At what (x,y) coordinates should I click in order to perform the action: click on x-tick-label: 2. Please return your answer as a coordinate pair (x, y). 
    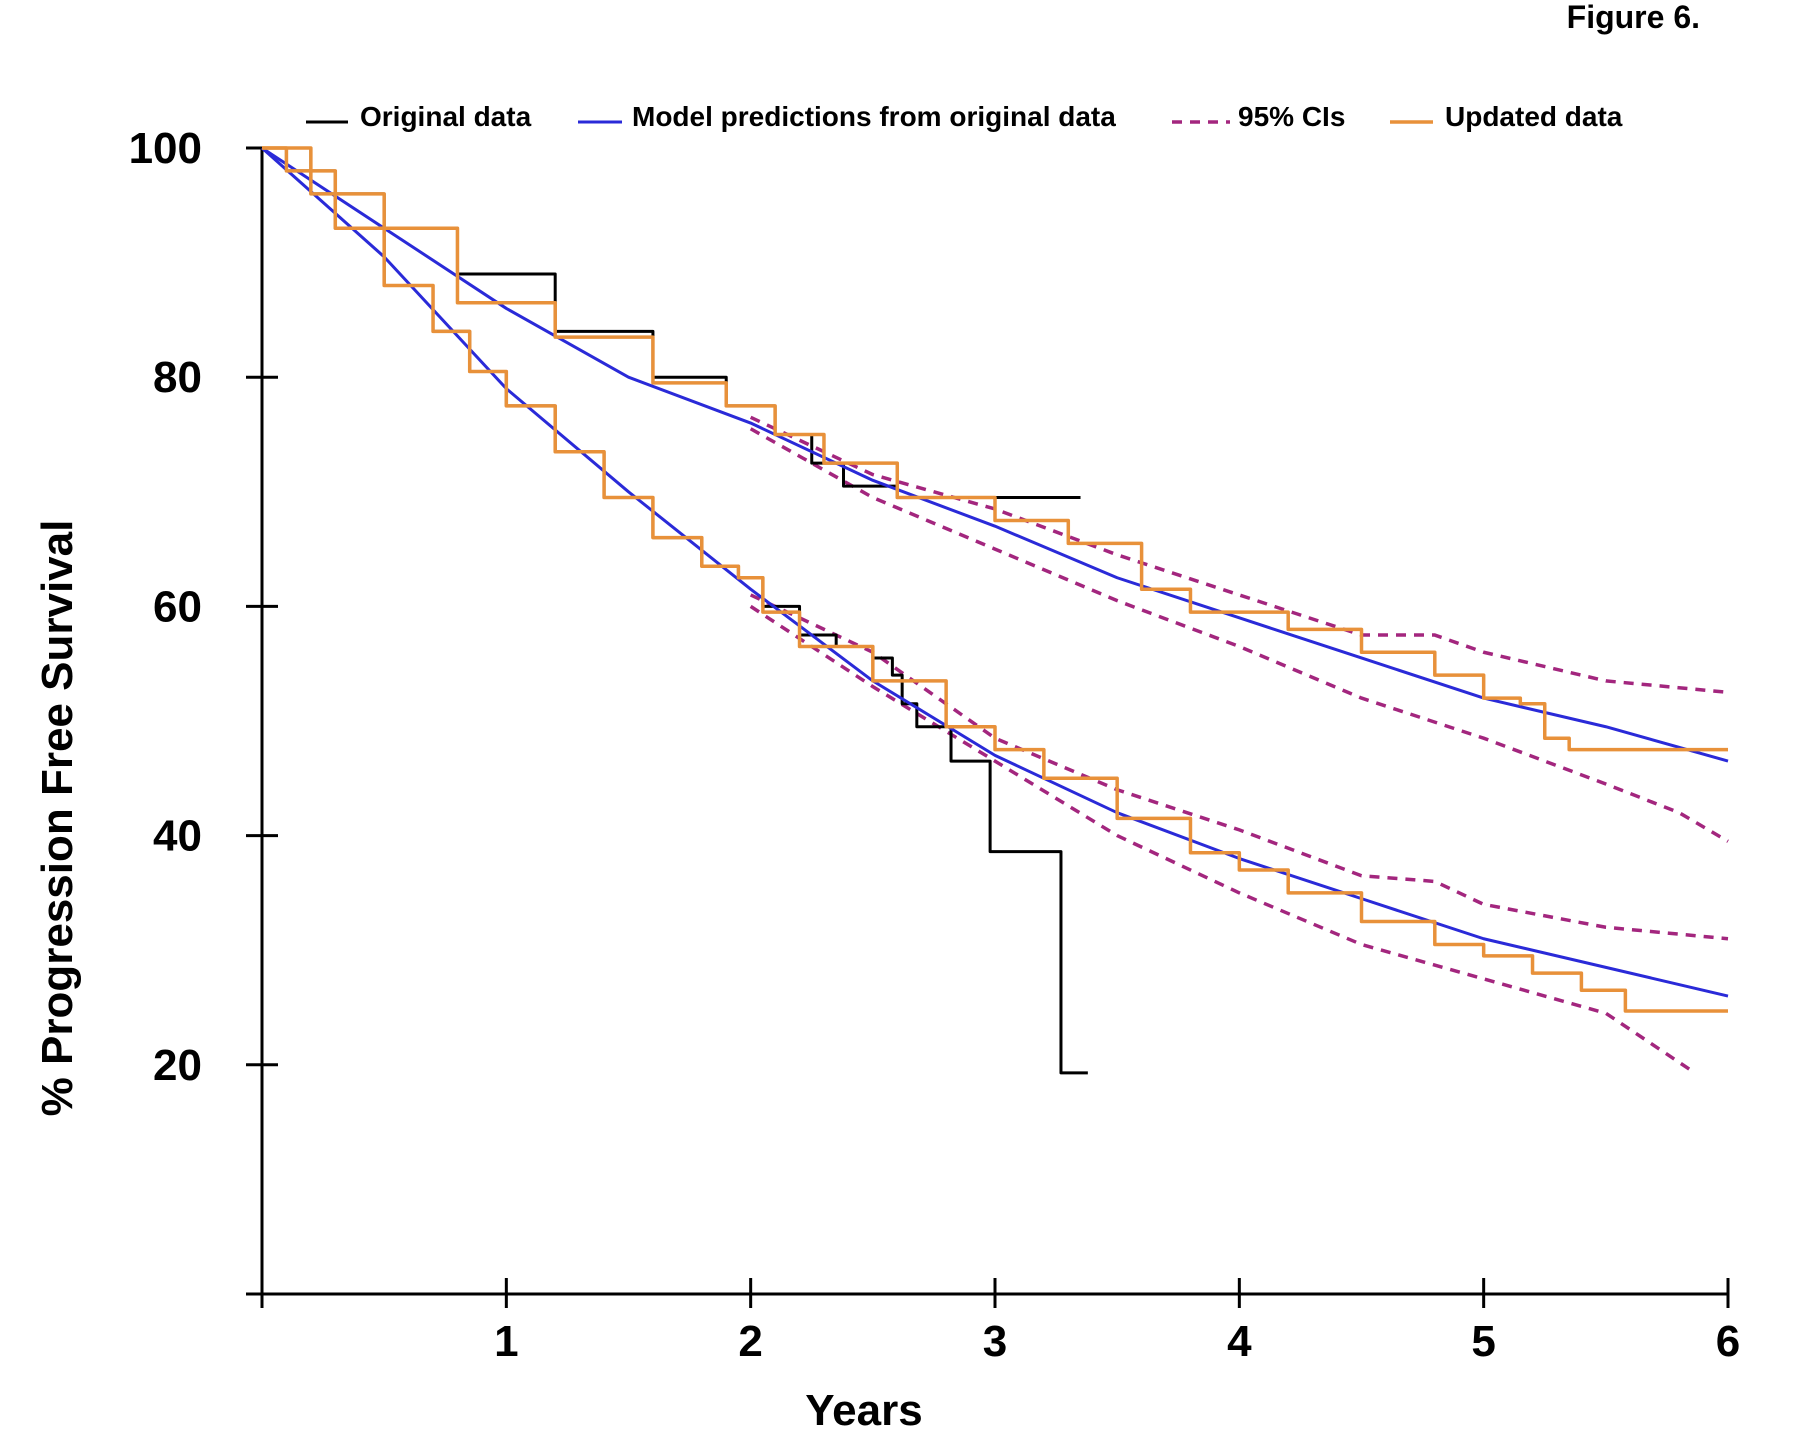
    Looking at the image, I should click on (750, 1341).